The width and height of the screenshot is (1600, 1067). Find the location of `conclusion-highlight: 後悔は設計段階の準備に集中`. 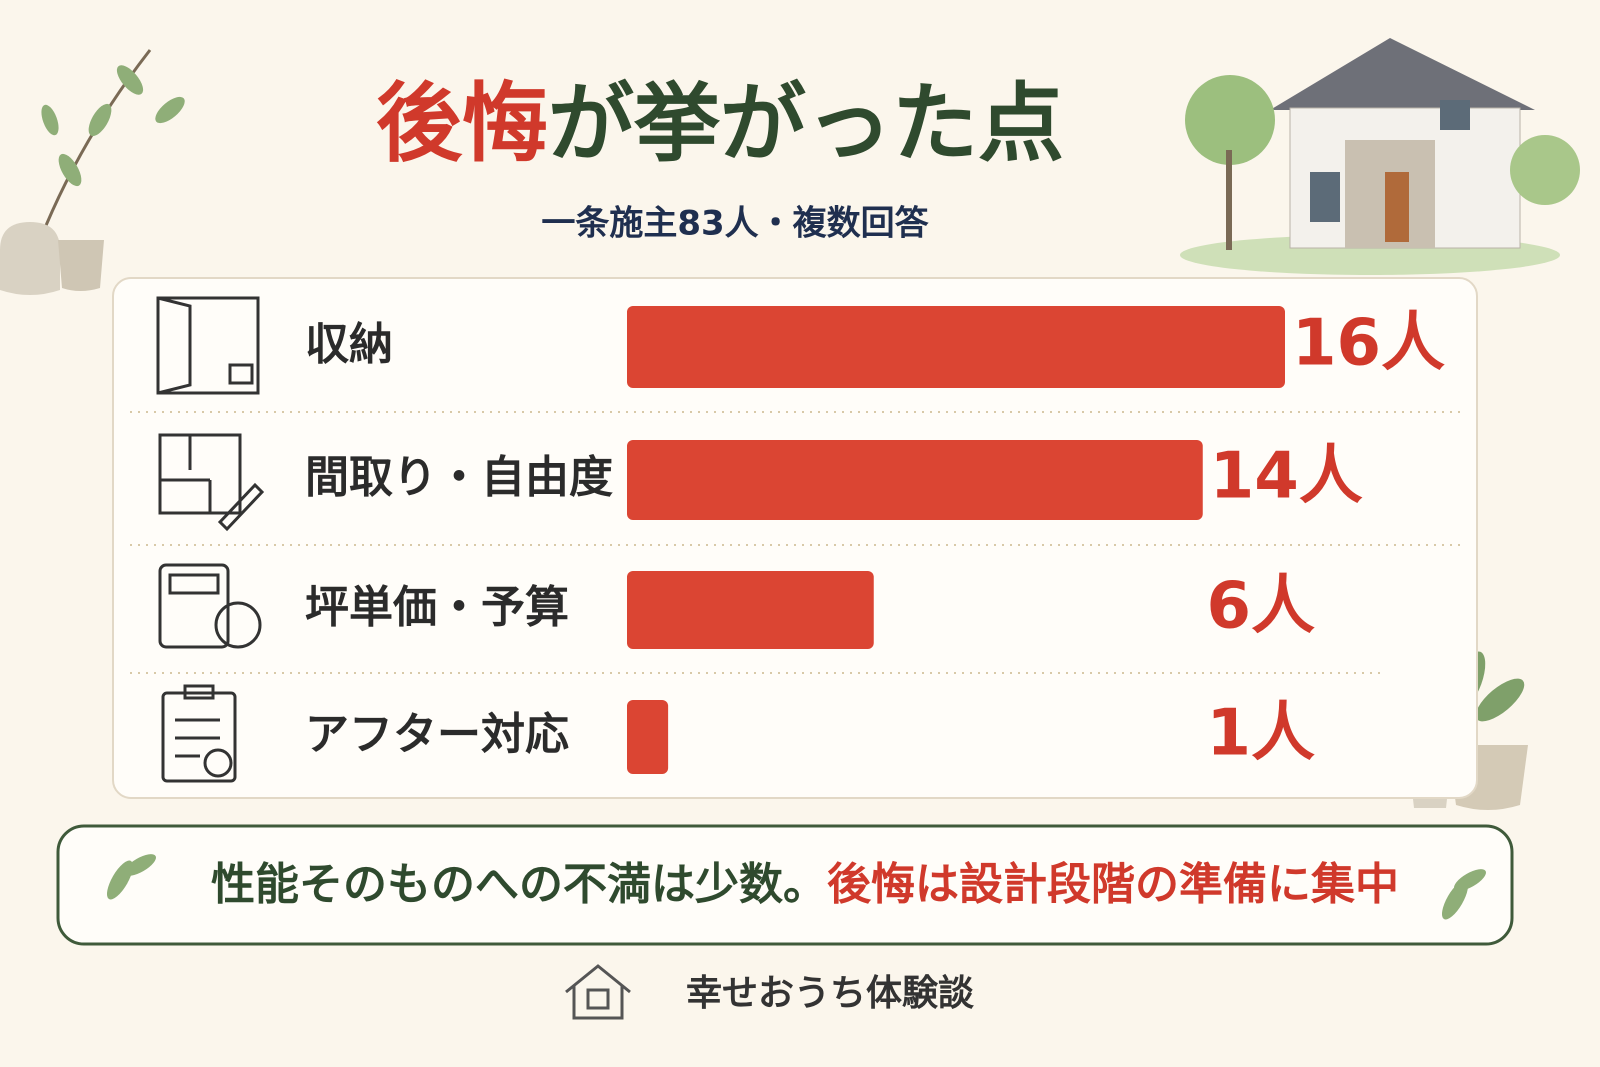

conclusion-highlight: 後悔は設計段階の準備に集中 is located at coordinates (1113, 884).